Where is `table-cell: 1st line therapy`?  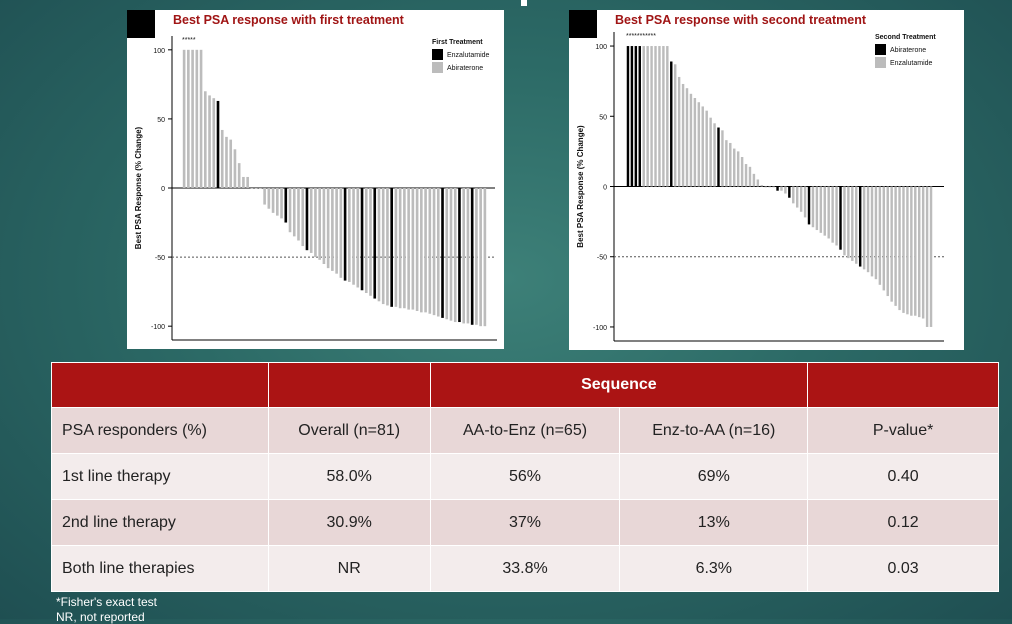
table-cell: 1st line therapy is located at coordinates (160, 476).